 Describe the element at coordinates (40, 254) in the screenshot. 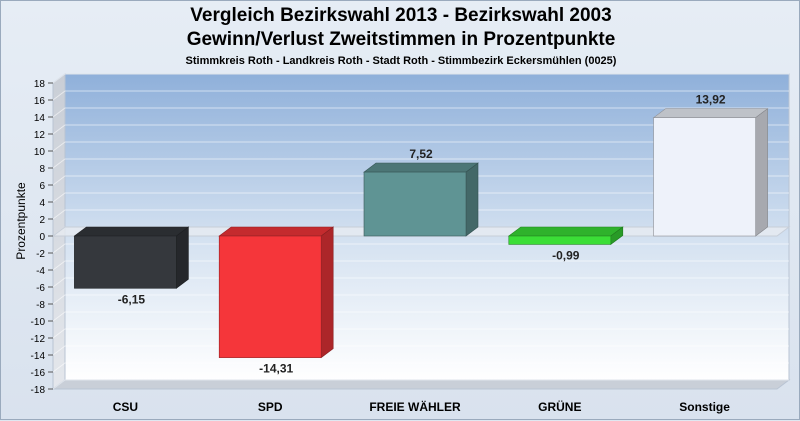

I see `y-tick-label: -2` at that location.